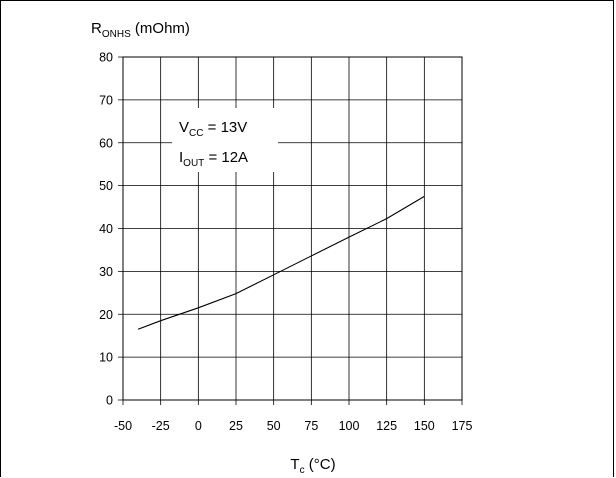 The height and width of the screenshot is (478, 616). Describe the element at coordinates (225, 140) in the screenshot. I see `annotation-background` at that location.